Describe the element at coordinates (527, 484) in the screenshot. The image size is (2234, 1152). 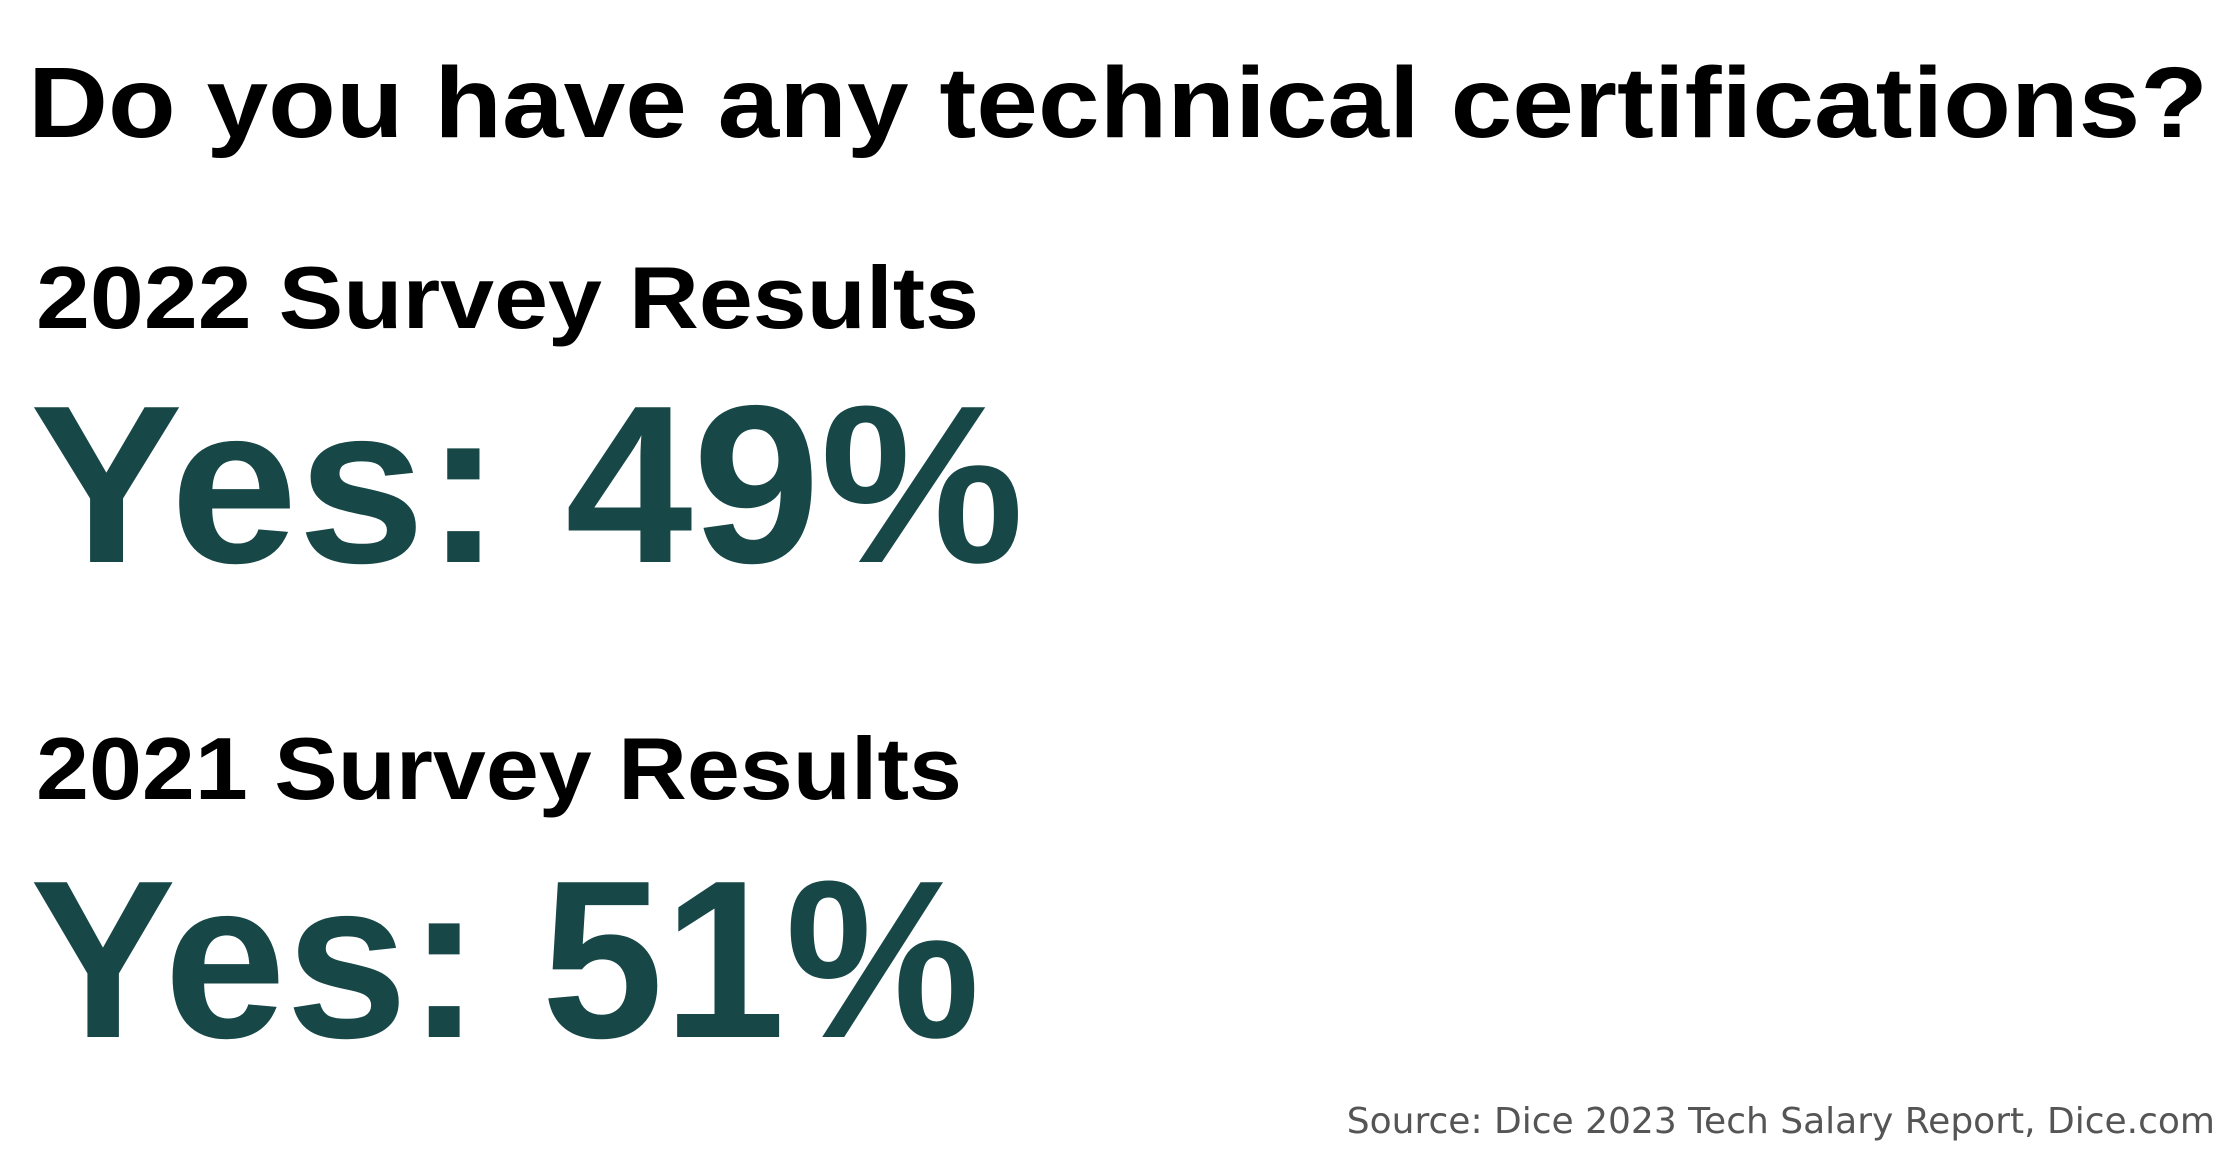
I see `result-value: Yes: 49%` at that location.